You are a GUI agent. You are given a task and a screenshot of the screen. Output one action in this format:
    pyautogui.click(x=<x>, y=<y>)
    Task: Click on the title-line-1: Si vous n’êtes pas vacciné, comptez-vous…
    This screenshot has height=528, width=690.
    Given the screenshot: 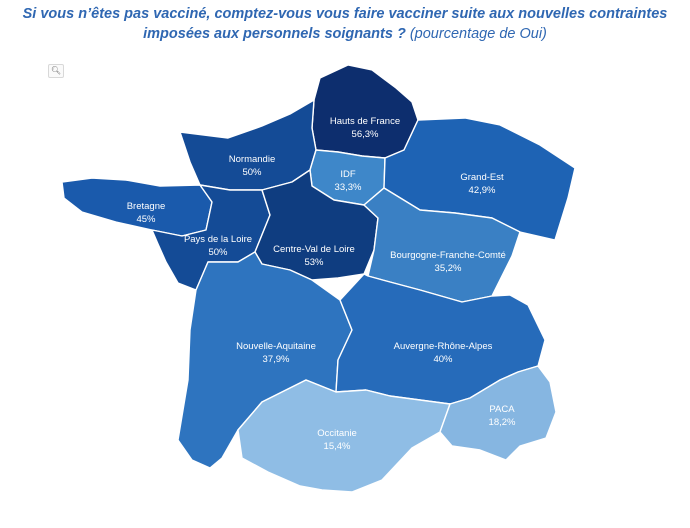 What is the action you would take?
    pyautogui.click(x=345, y=14)
    